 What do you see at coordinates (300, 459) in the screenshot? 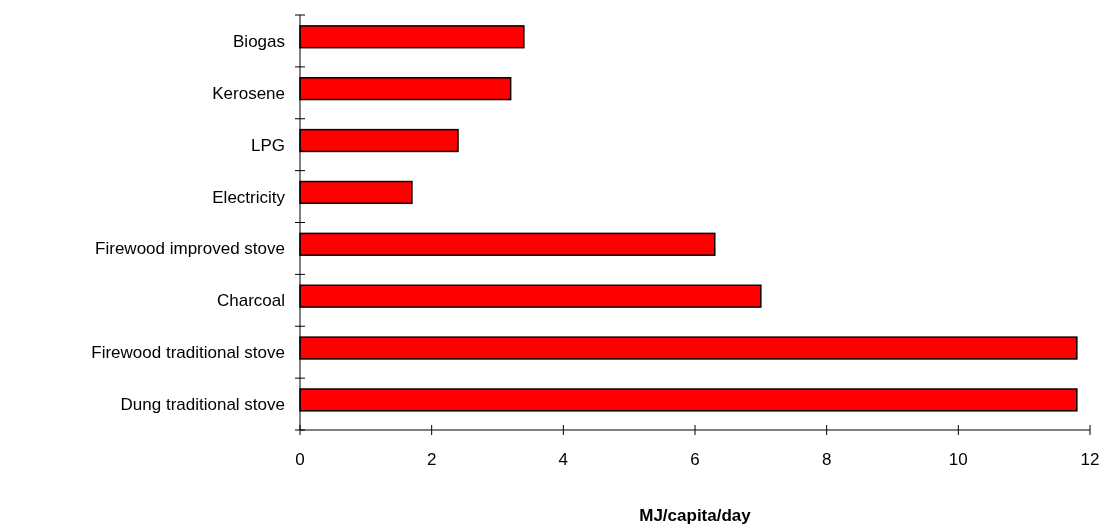
I see `x-tick-label: 0` at bounding box center [300, 459].